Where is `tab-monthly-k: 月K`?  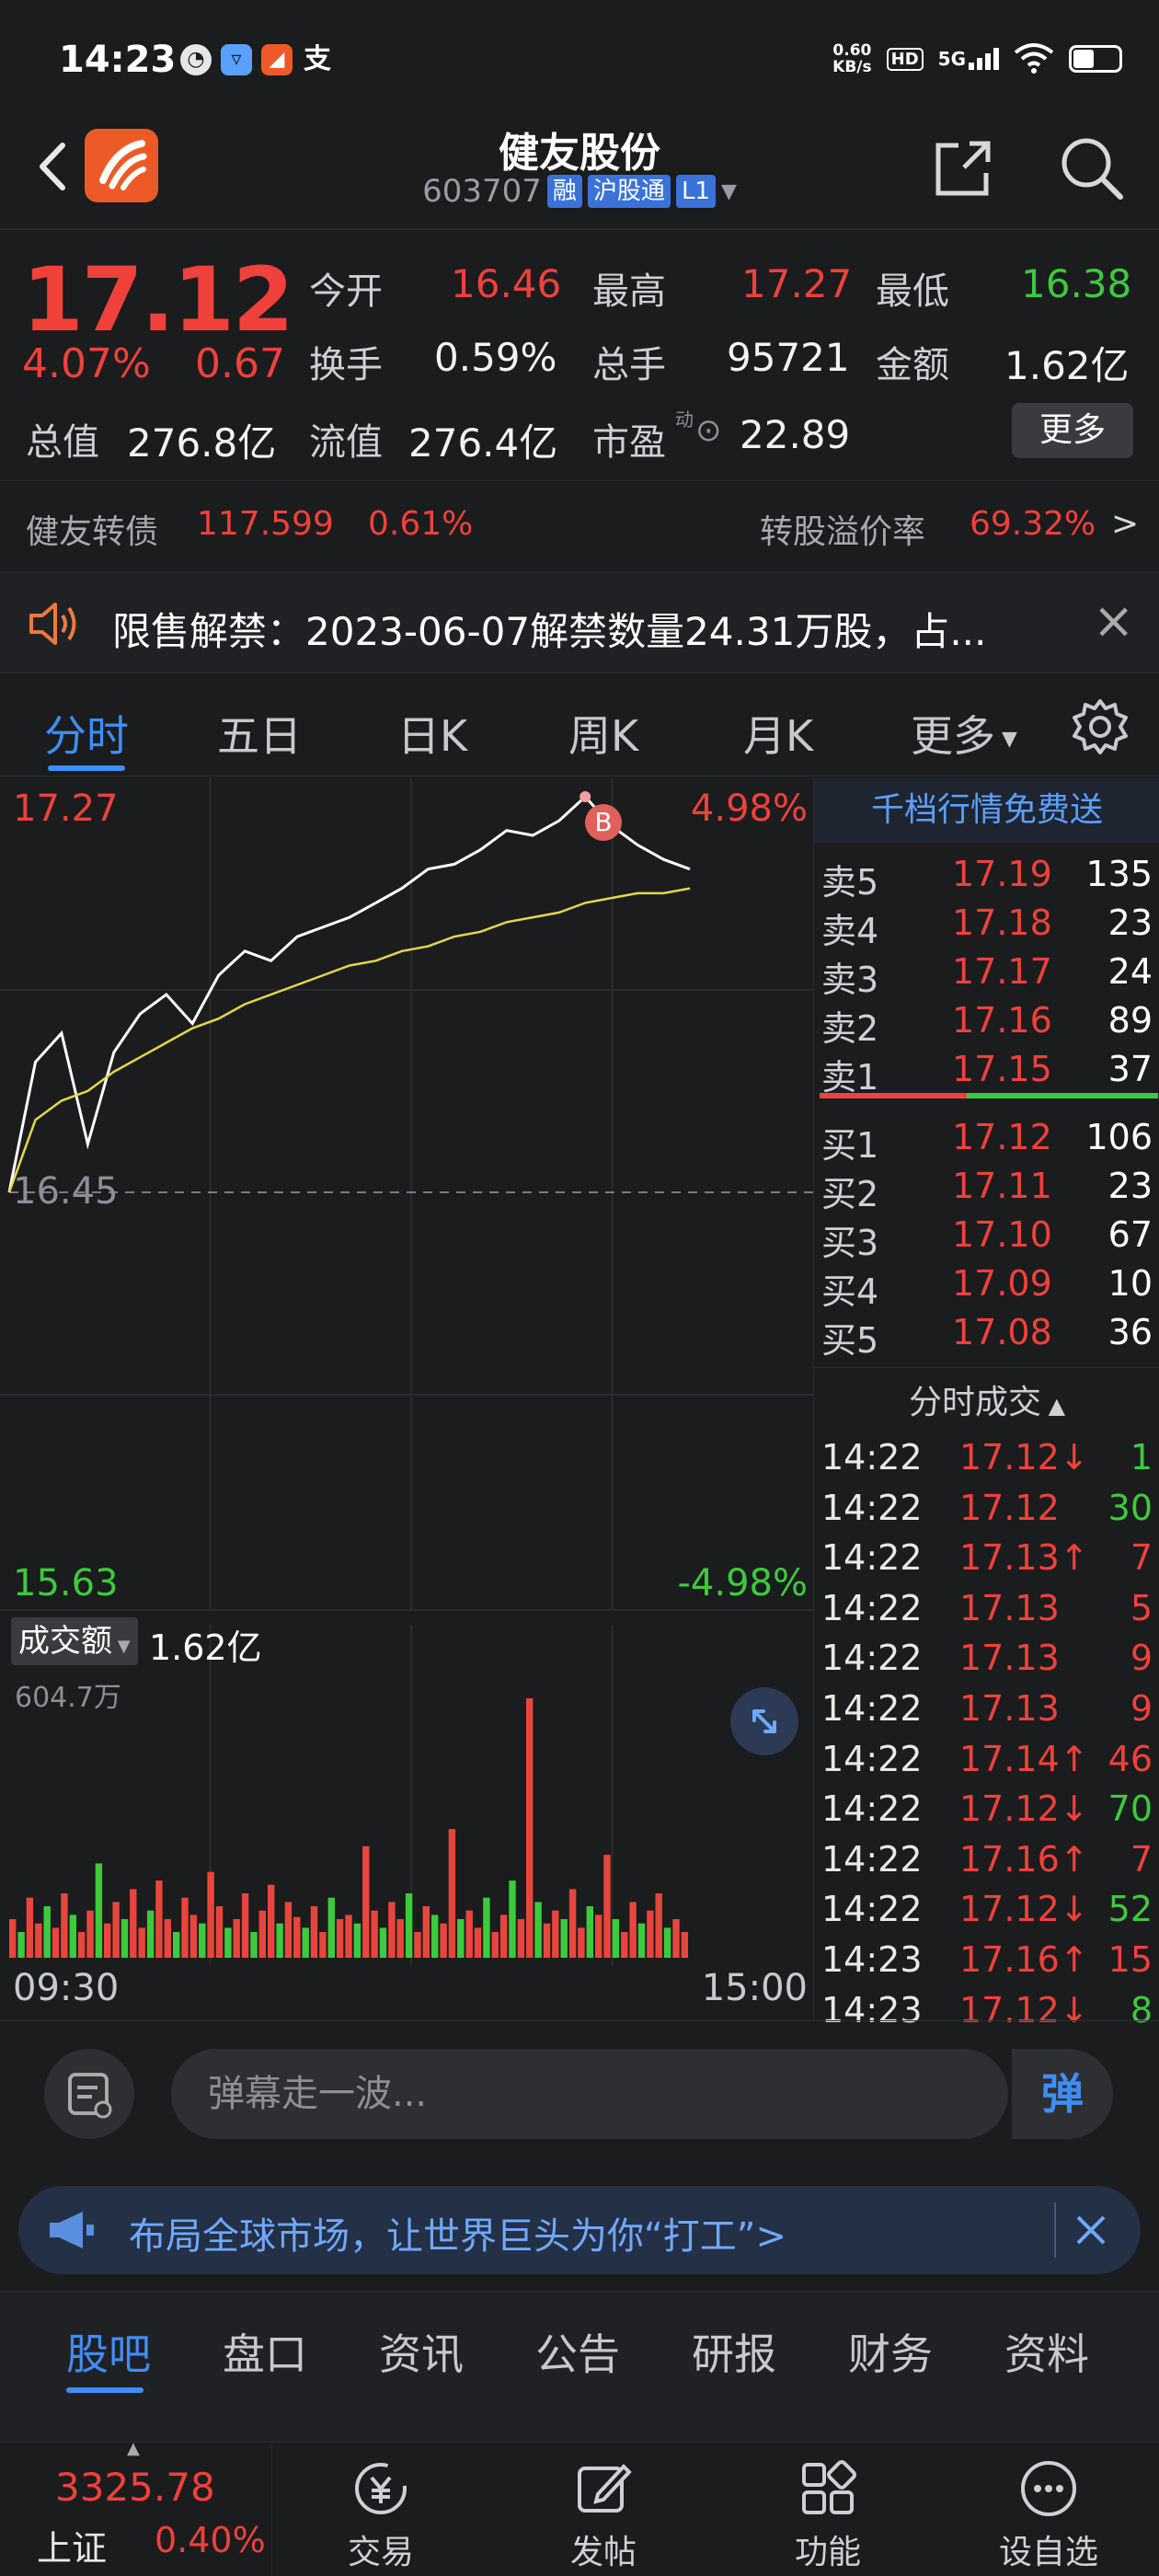 tab-monthly-k: 月K is located at coordinates (778, 736).